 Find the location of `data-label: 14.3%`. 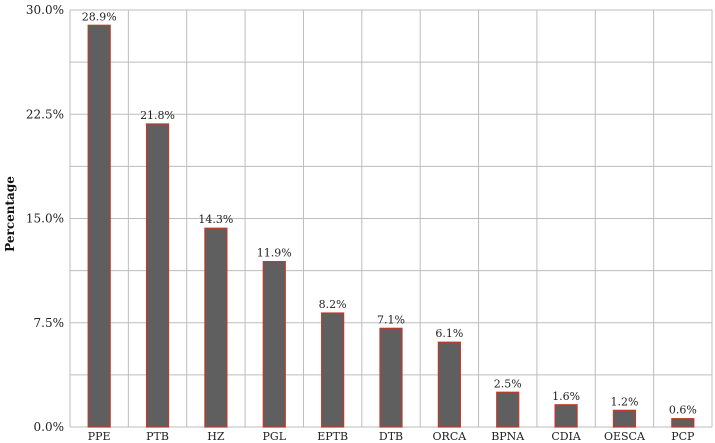

data-label: 14.3% is located at coordinates (215, 219).